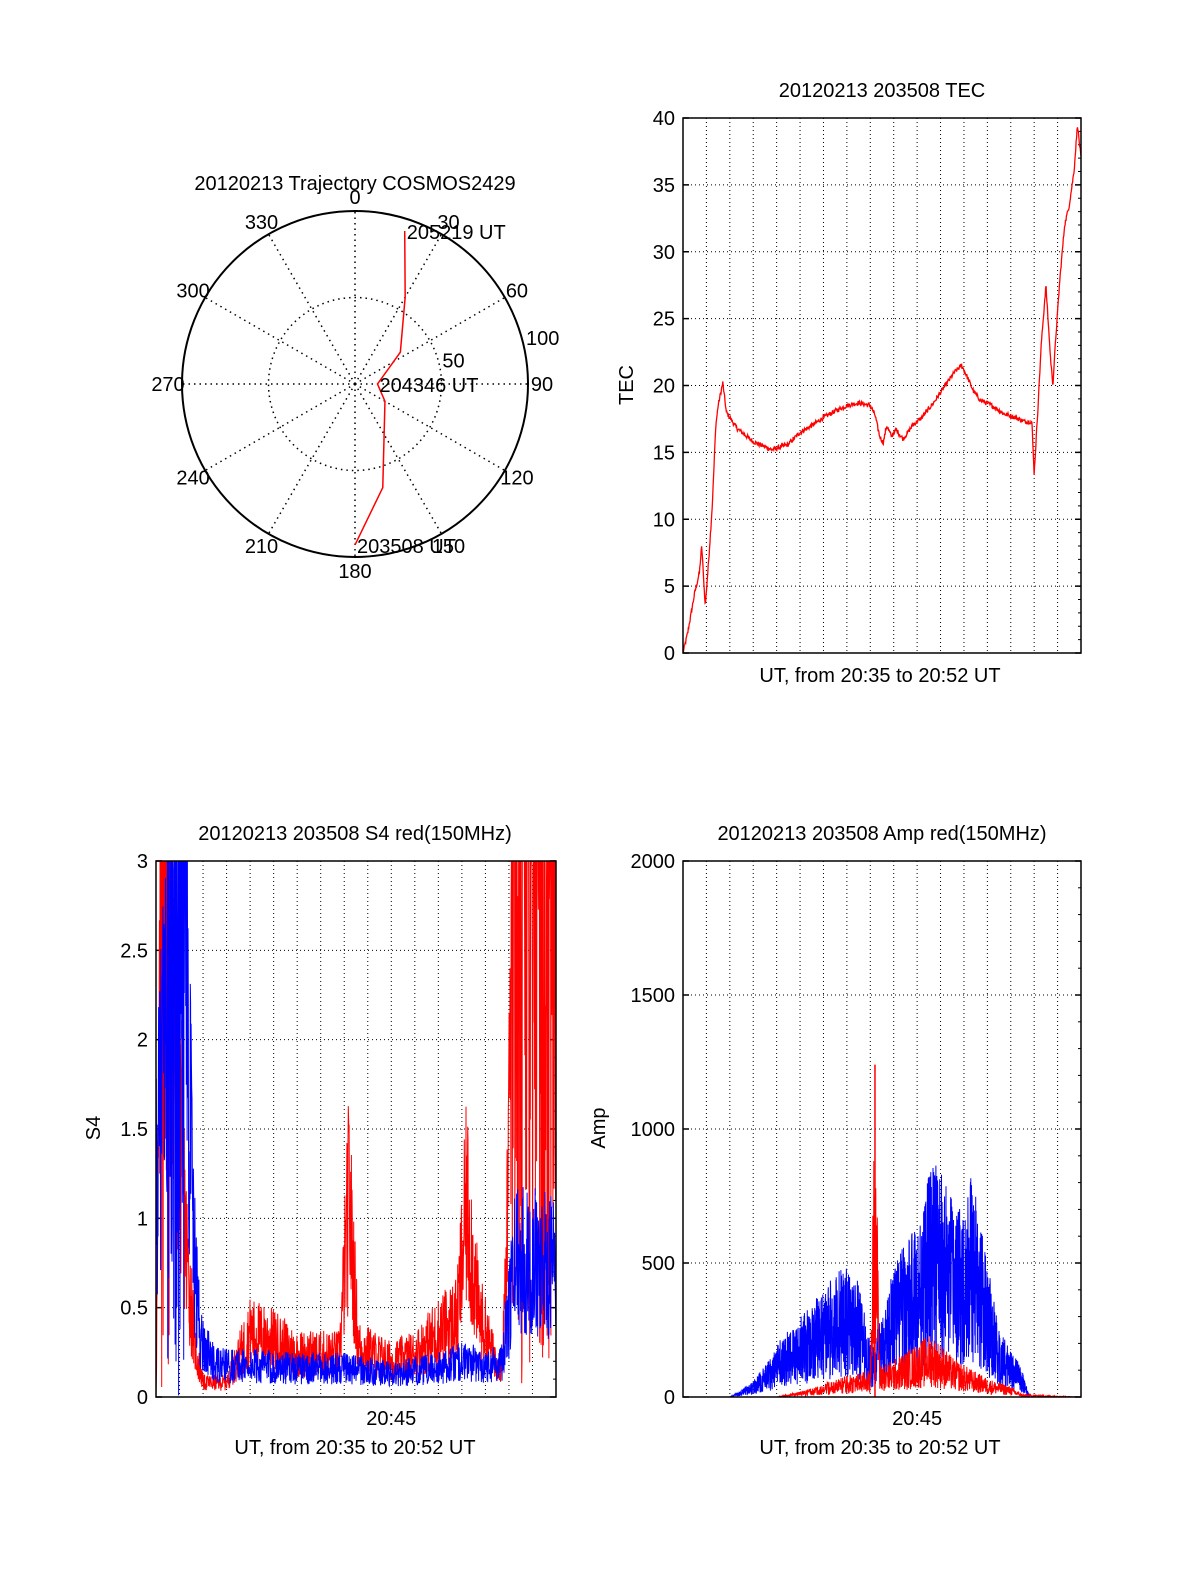 Image resolution: width=1200 pixels, height=1575 pixels. What do you see at coordinates (142, 1219) in the screenshot?
I see `y-tick-label: 1` at bounding box center [142, 1219].